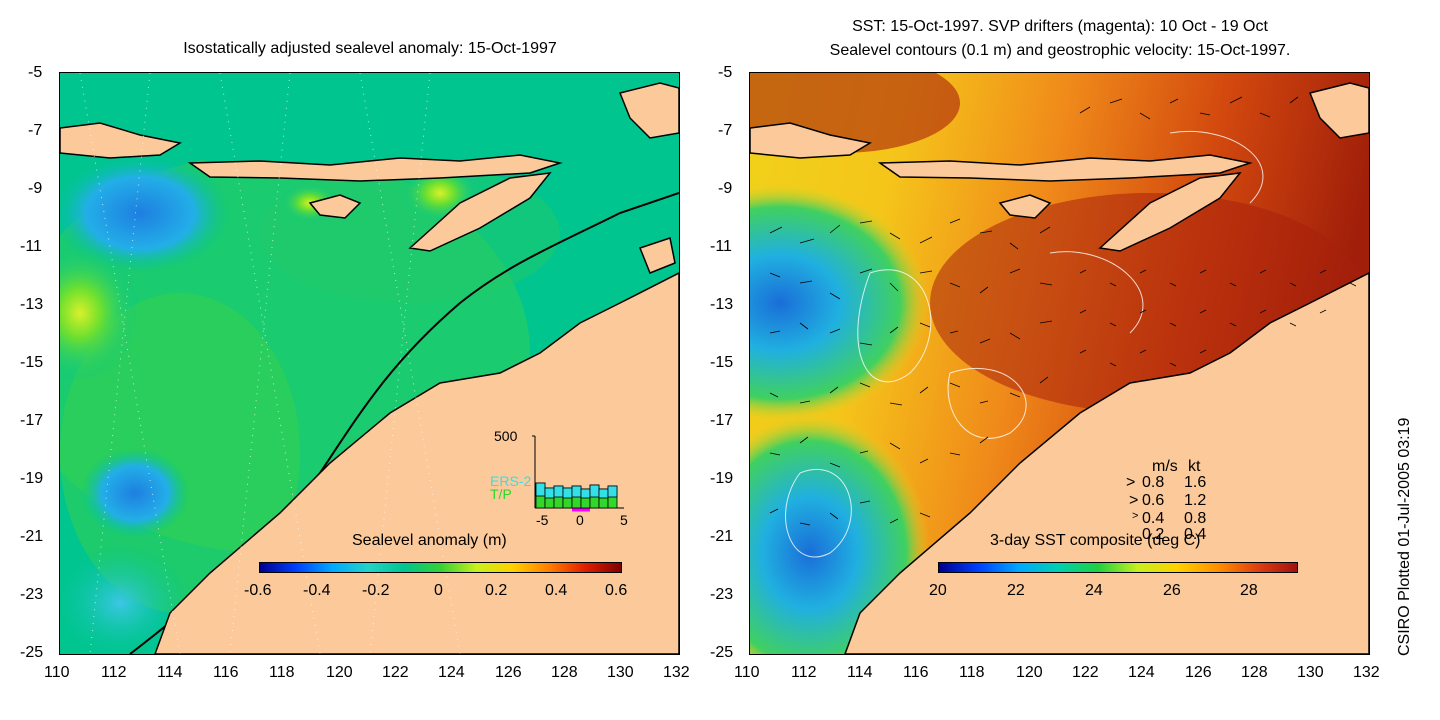 The height and width of the screenshot is (720, 1440). I want to click on colorbar-tick-label: 0.4, so click(556, 590).